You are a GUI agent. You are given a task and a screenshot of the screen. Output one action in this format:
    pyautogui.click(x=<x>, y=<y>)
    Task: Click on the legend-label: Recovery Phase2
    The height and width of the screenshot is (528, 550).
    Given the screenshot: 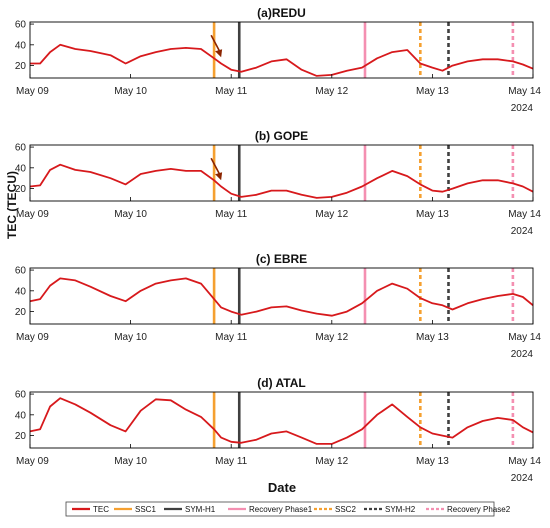 What is the action you would take?
    pyautogui.click(x=479, y=509)
    